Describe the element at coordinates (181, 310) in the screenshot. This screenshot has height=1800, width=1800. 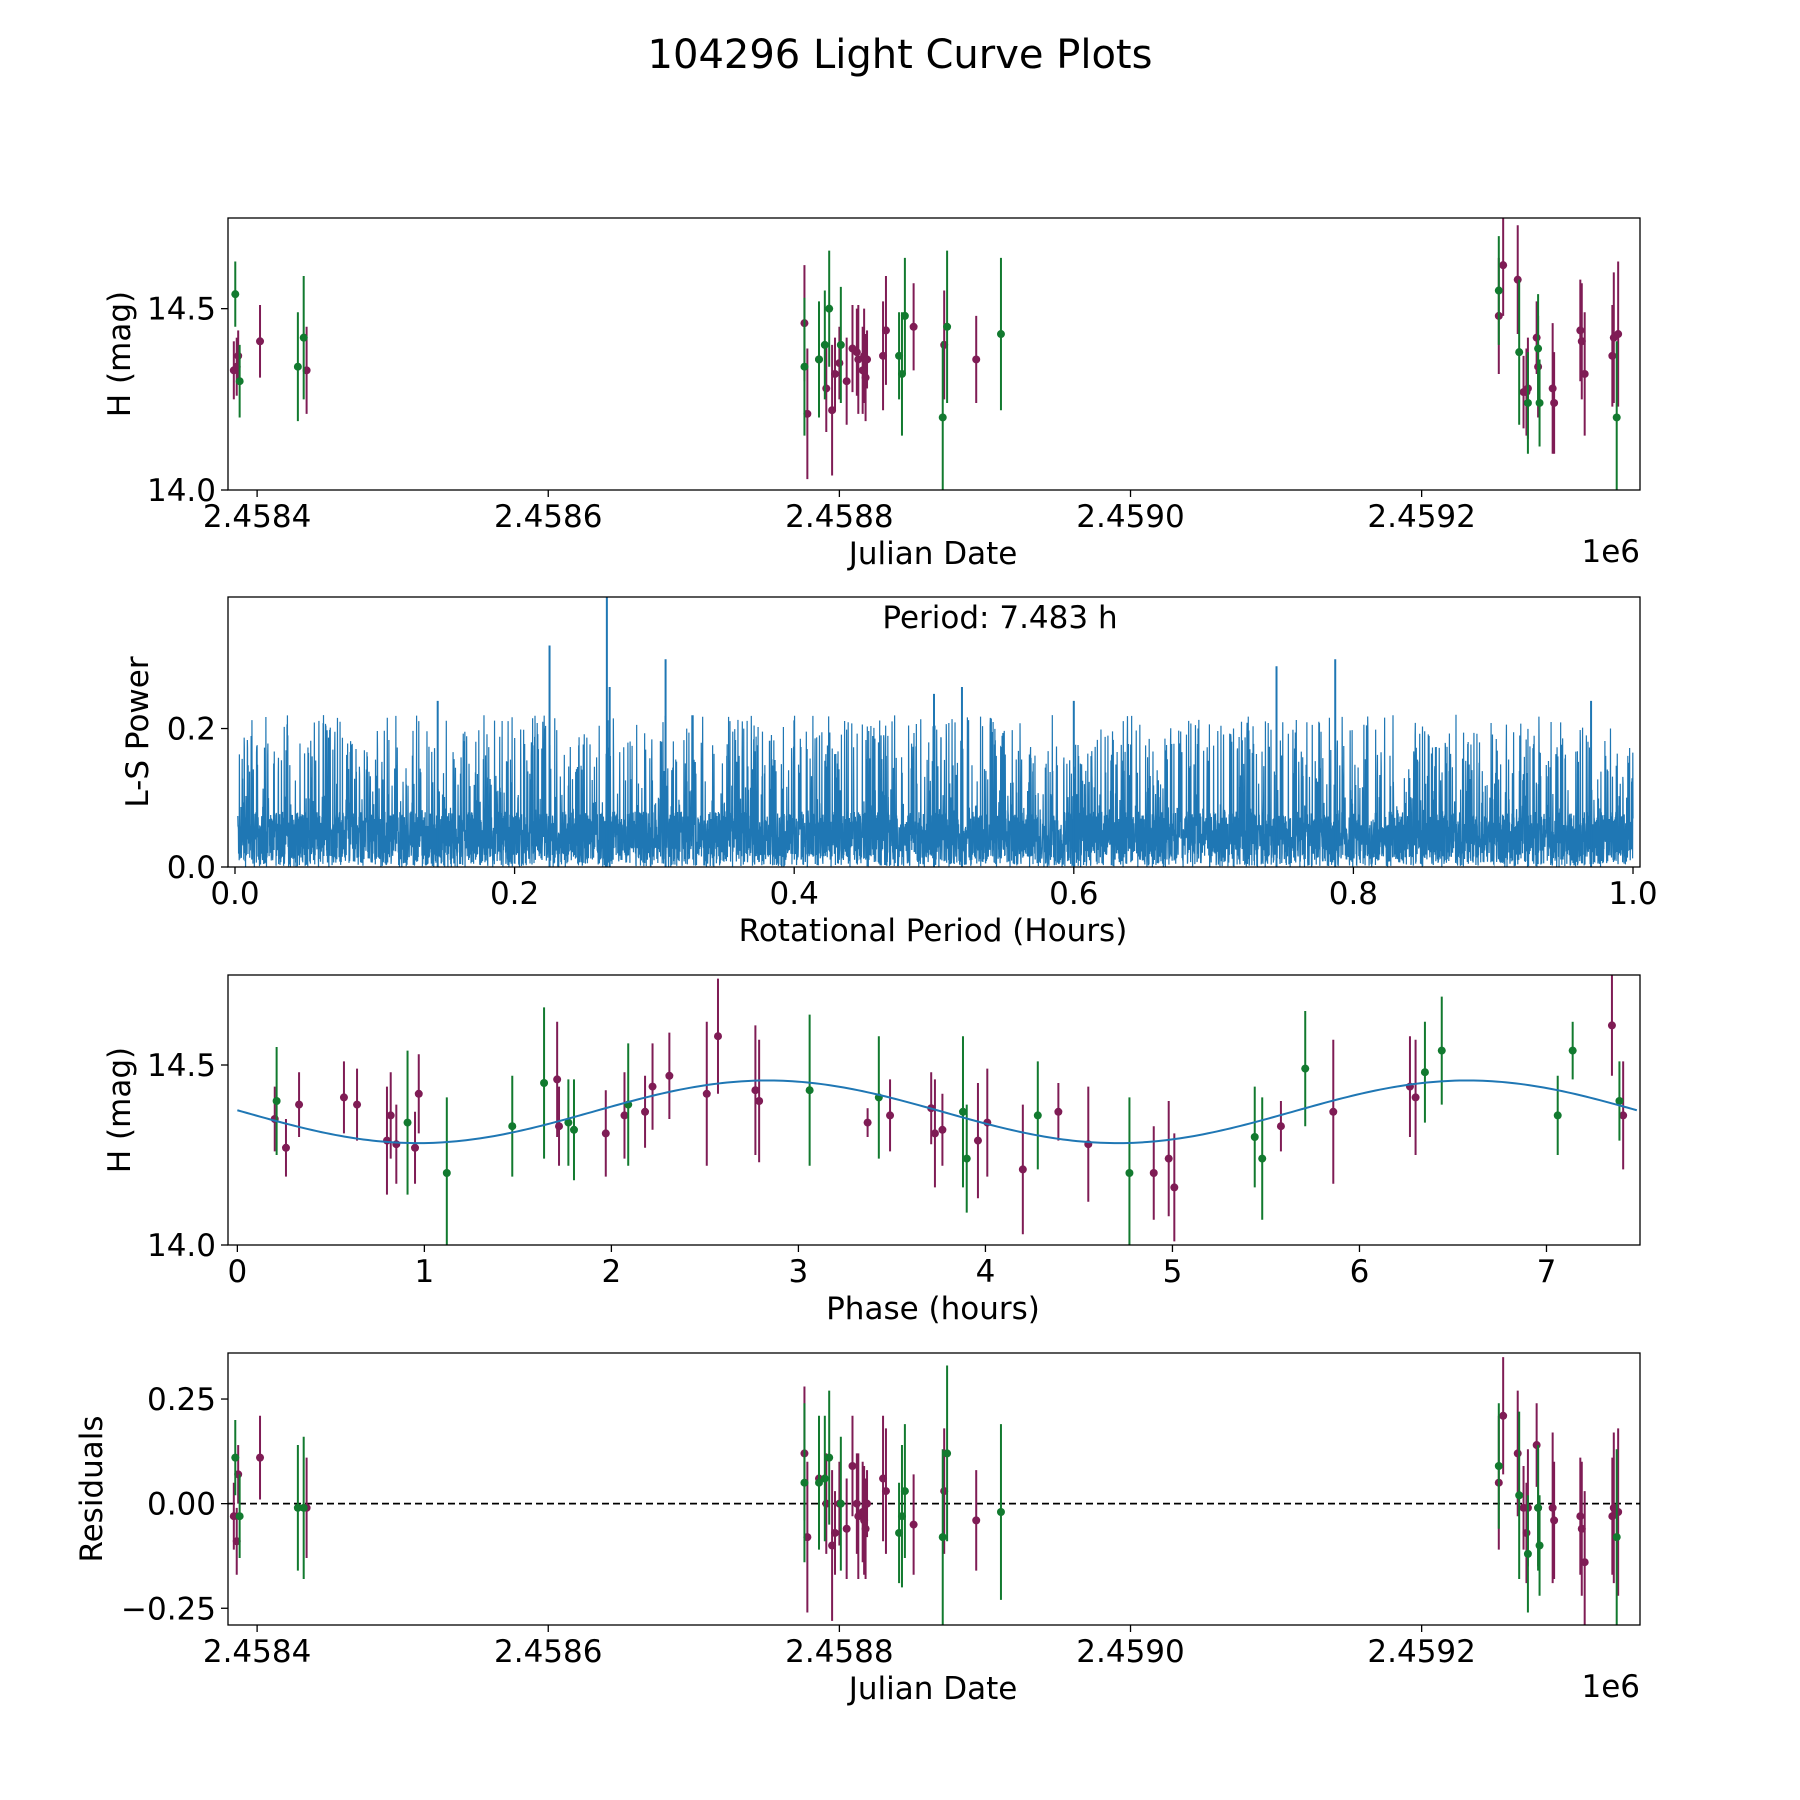
I see `y-tick-label: 14.5` at that location.